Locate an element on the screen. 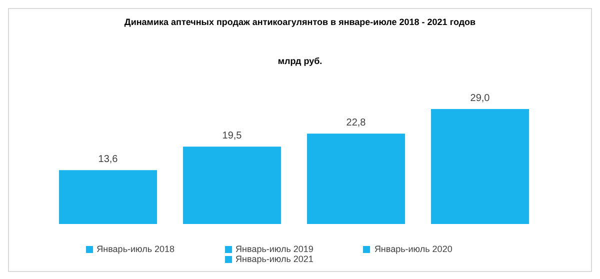  data-label: 22,8 is located at coordinates (356, 123).